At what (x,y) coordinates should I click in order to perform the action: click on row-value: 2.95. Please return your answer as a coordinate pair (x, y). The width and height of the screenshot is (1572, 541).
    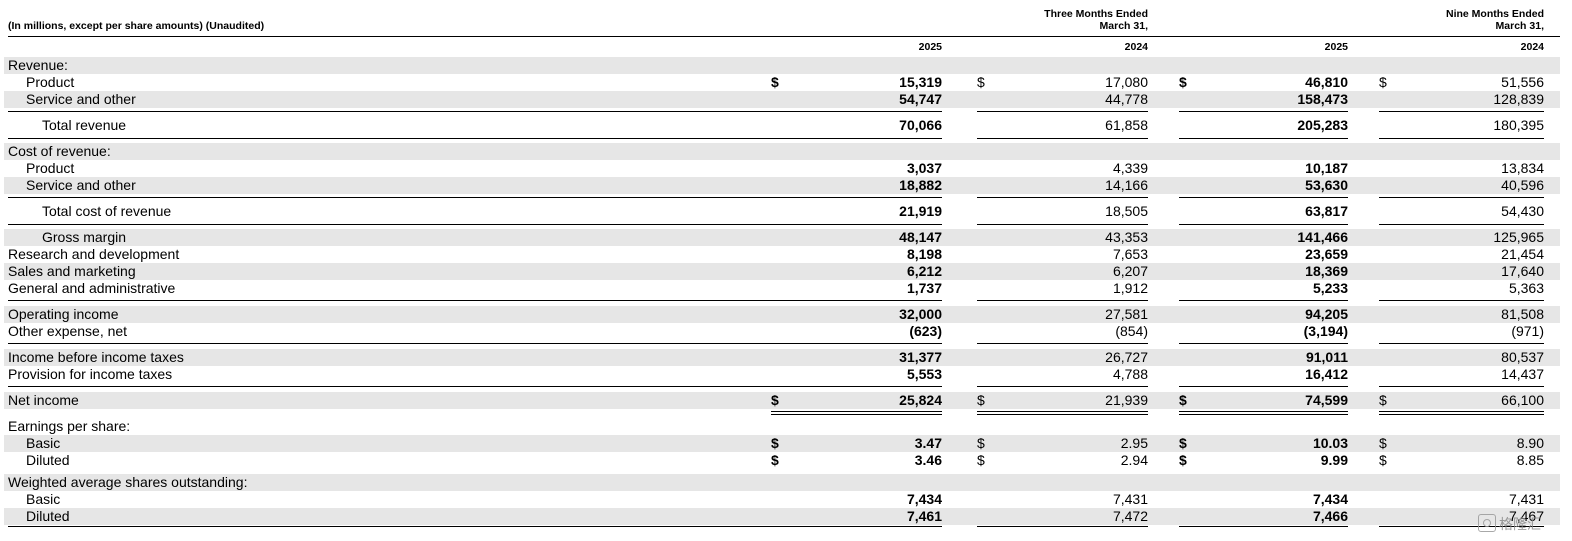
    Looking at the image, I should click on (1134, 443).